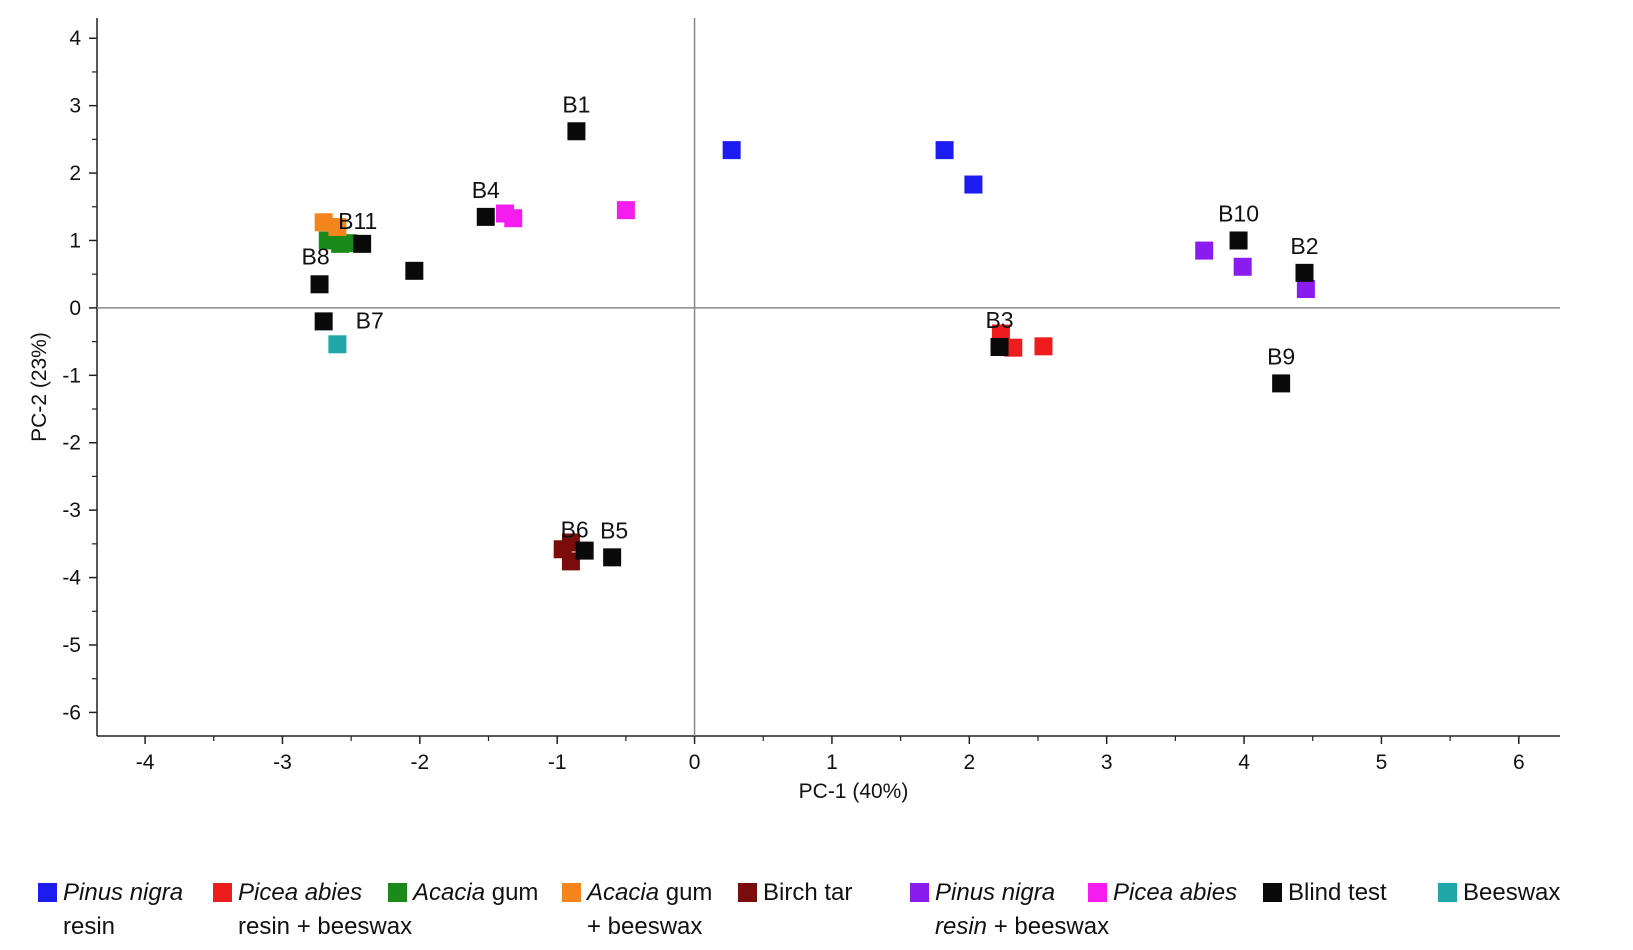  I want to click on x-tick-label: 5, so click(1382, 762).